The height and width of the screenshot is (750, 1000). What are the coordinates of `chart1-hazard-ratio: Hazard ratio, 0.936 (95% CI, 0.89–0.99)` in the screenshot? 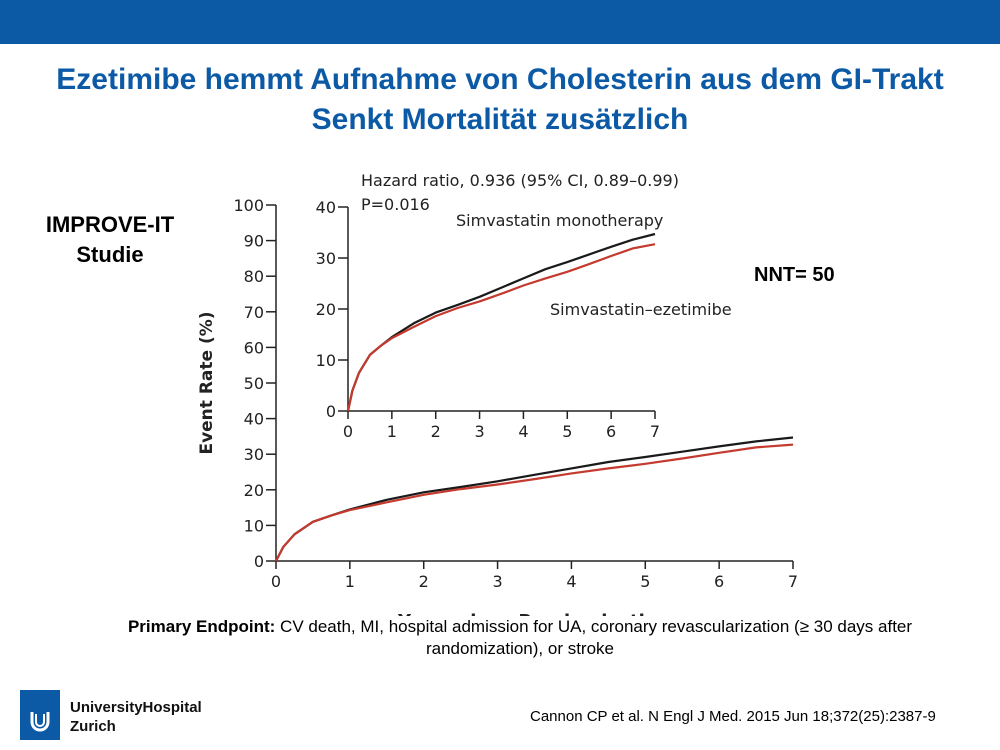 It's located at (520, 180).